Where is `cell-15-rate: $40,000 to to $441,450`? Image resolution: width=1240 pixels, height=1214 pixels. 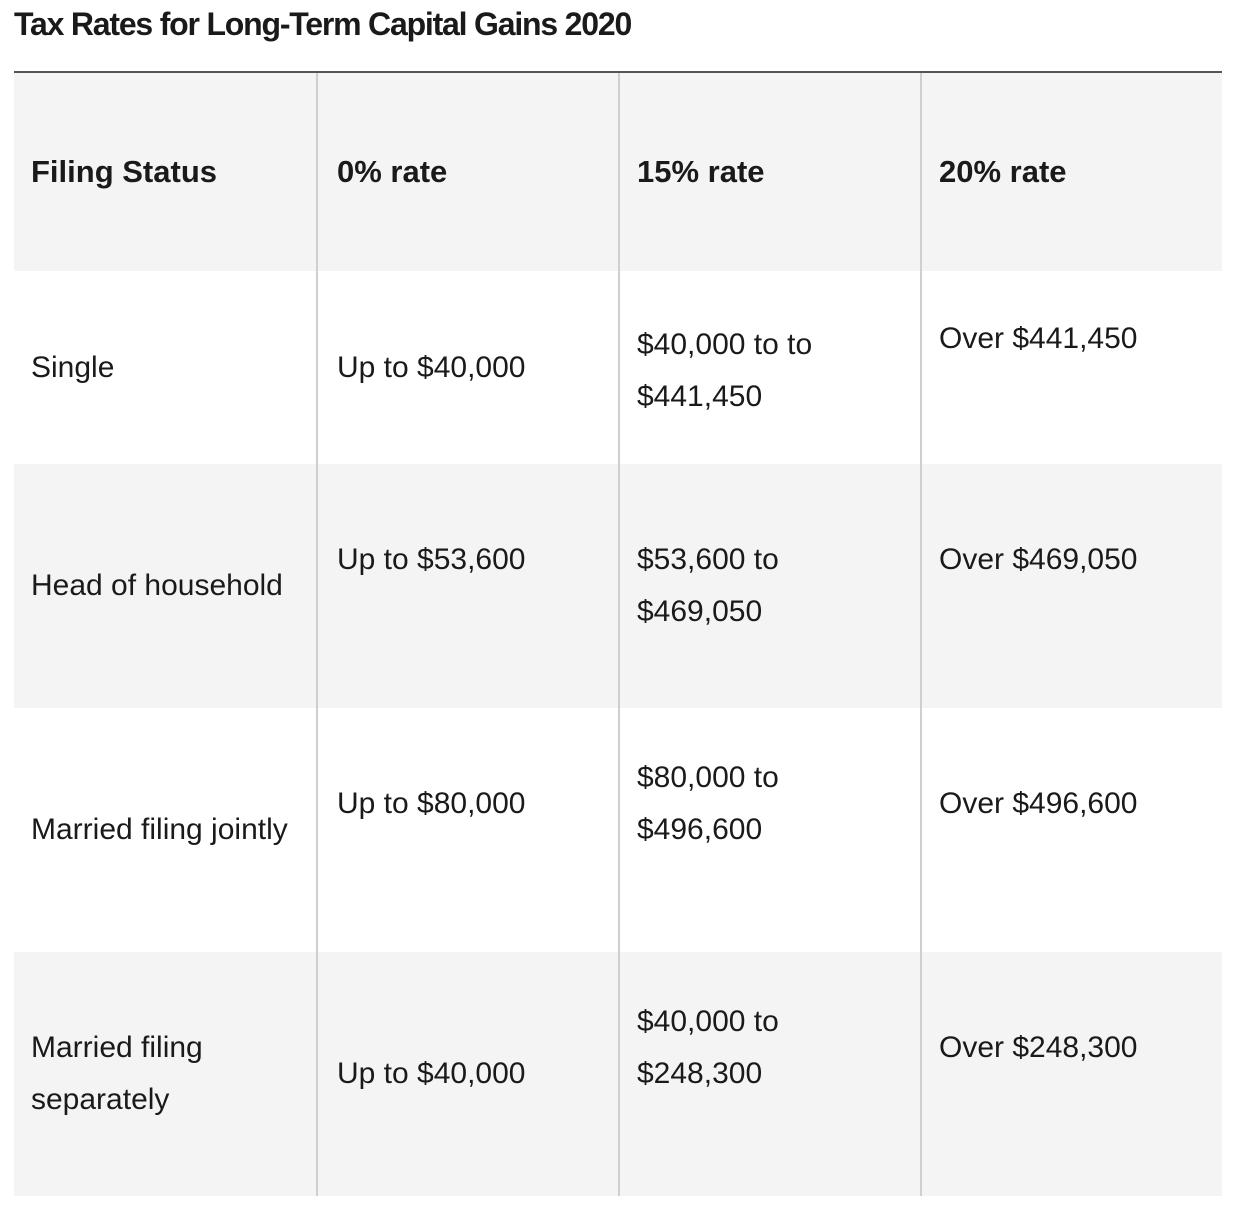 cell-15-rate: $40,000 to to $441,450 is located at coordinates (769, 367).